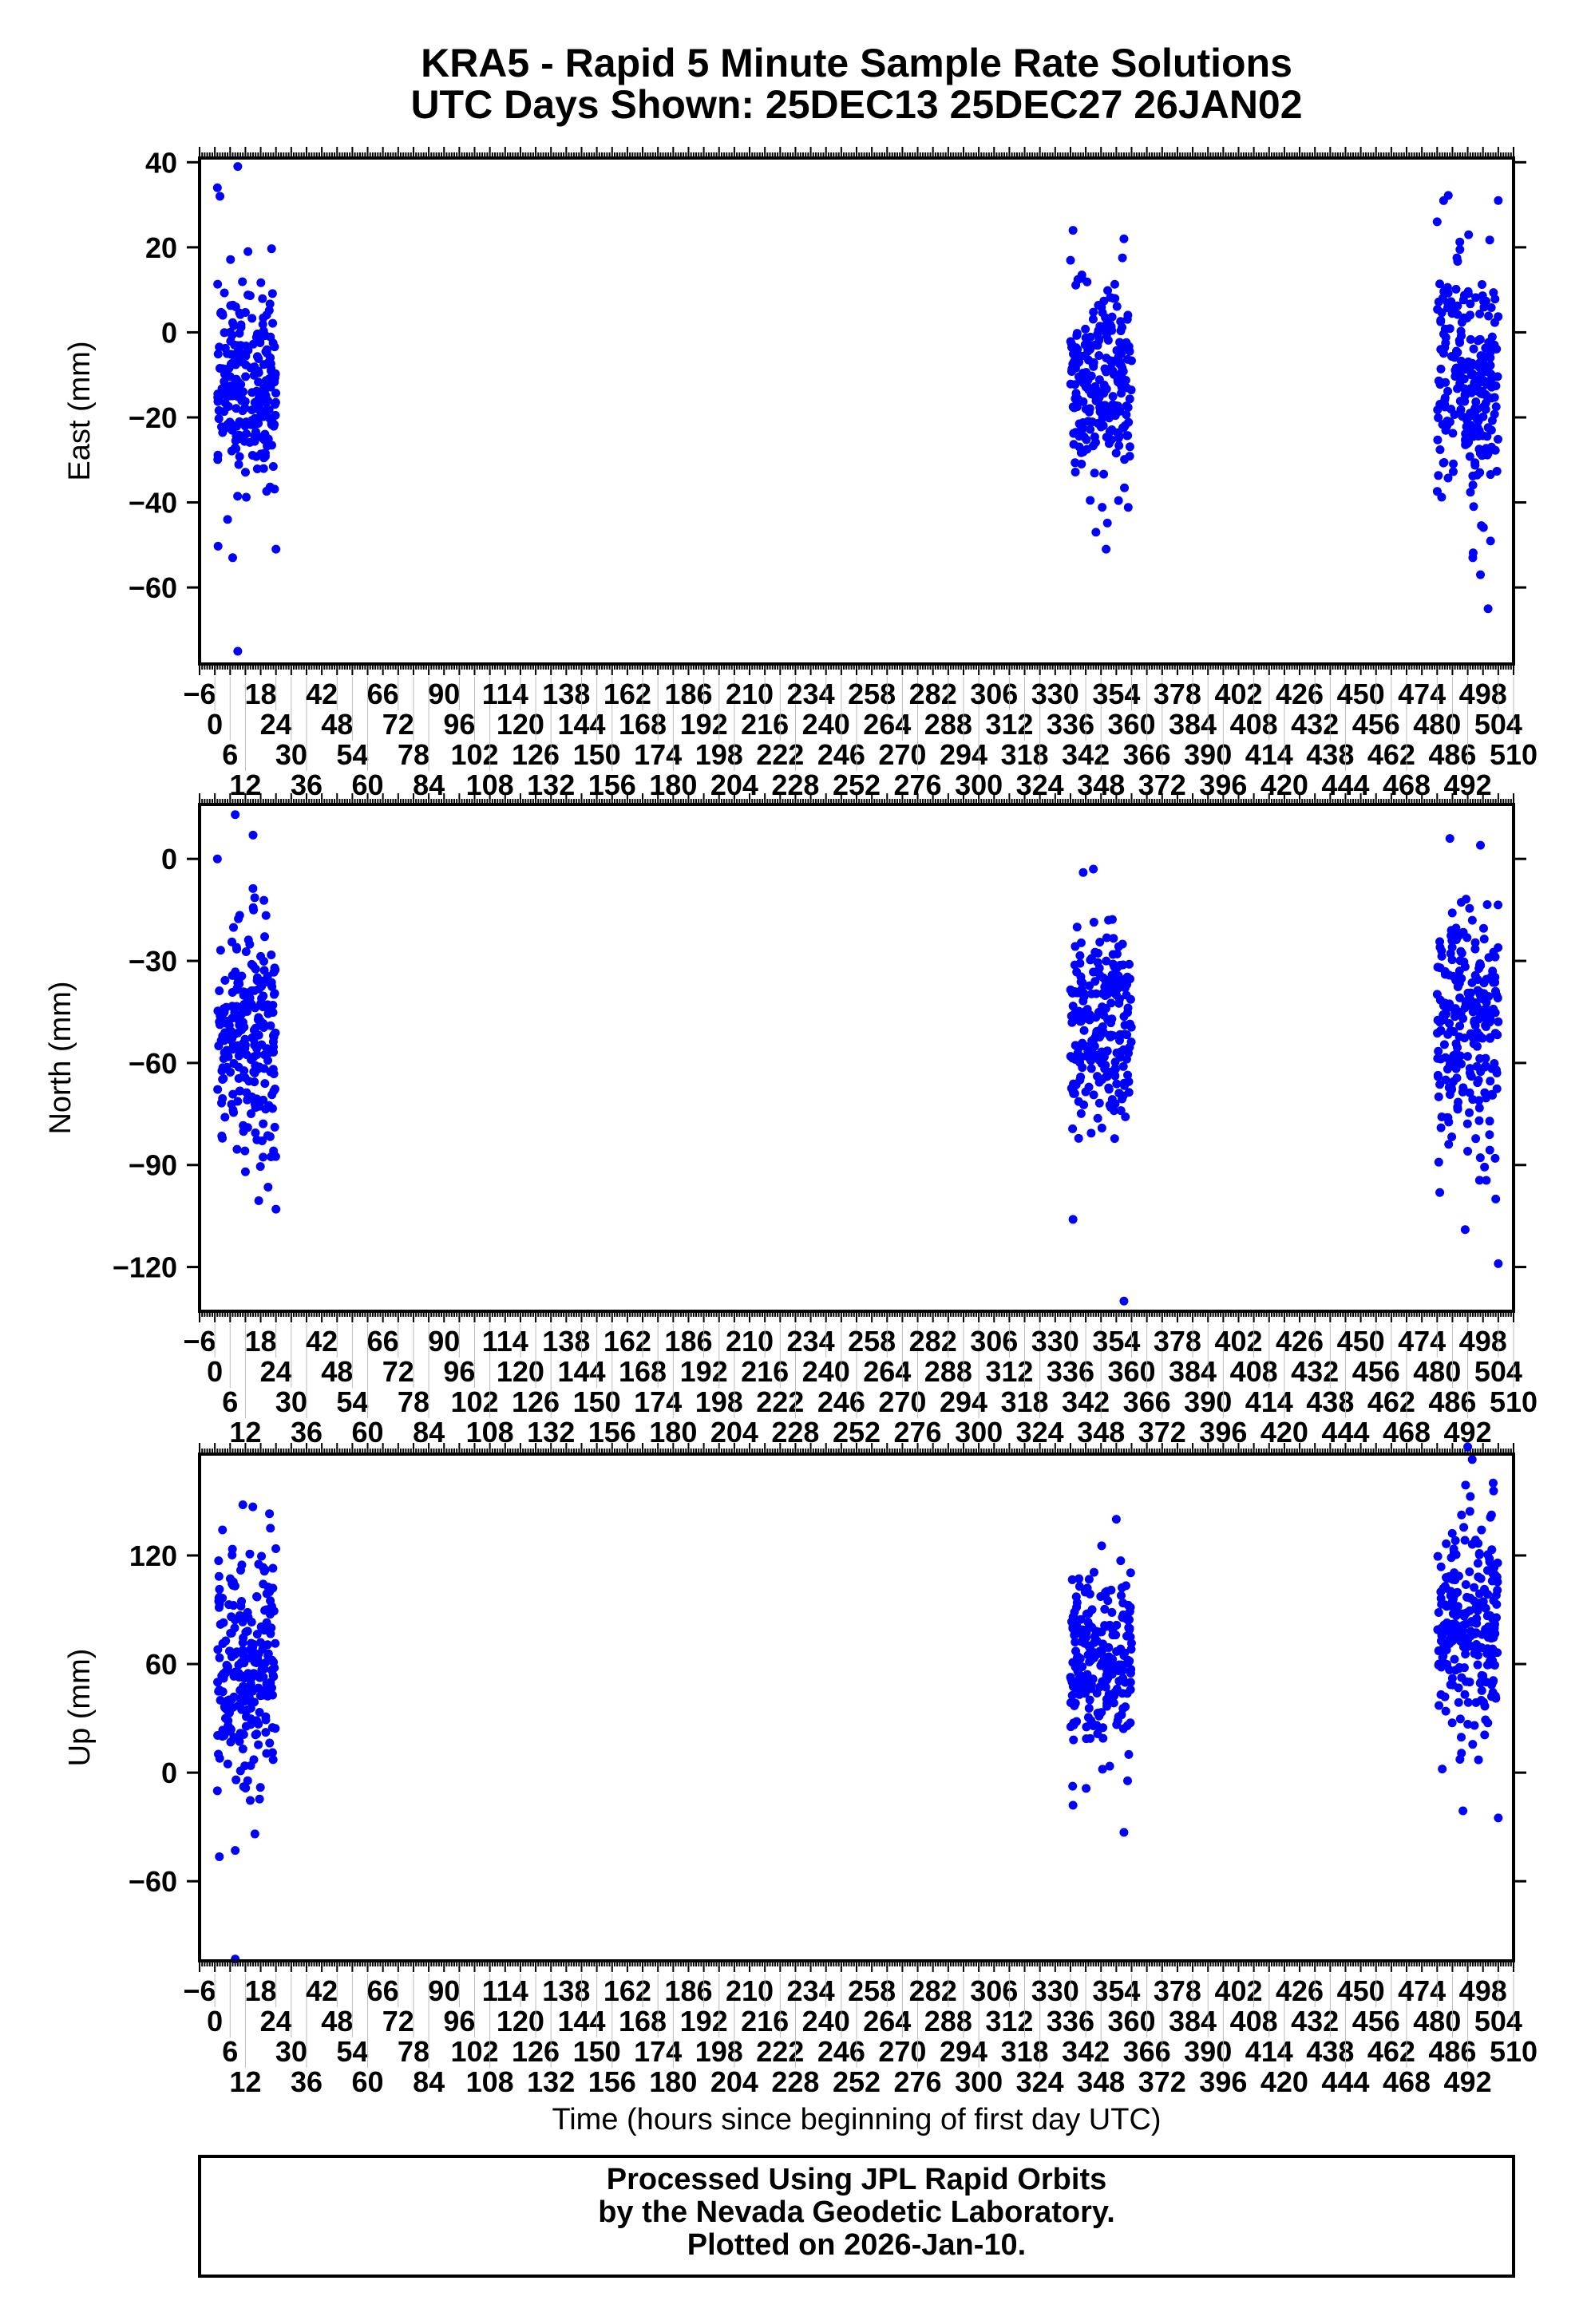 The width and height of the screenshot is (1587, 2324). Describe the element at coordinates (963, 1402) in the screenshot. I see `x-tick-label: 294` at that location.